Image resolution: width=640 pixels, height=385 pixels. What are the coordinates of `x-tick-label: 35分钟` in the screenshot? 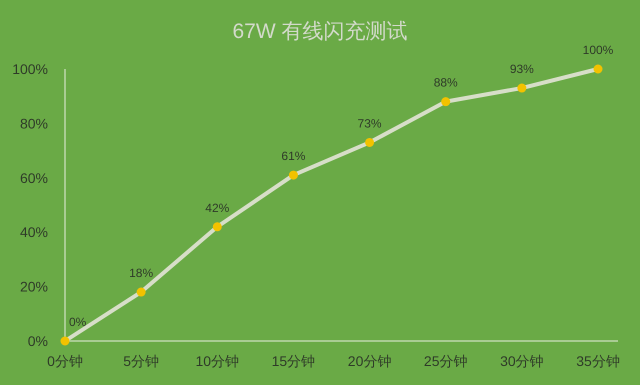 It's located at (598, 361).